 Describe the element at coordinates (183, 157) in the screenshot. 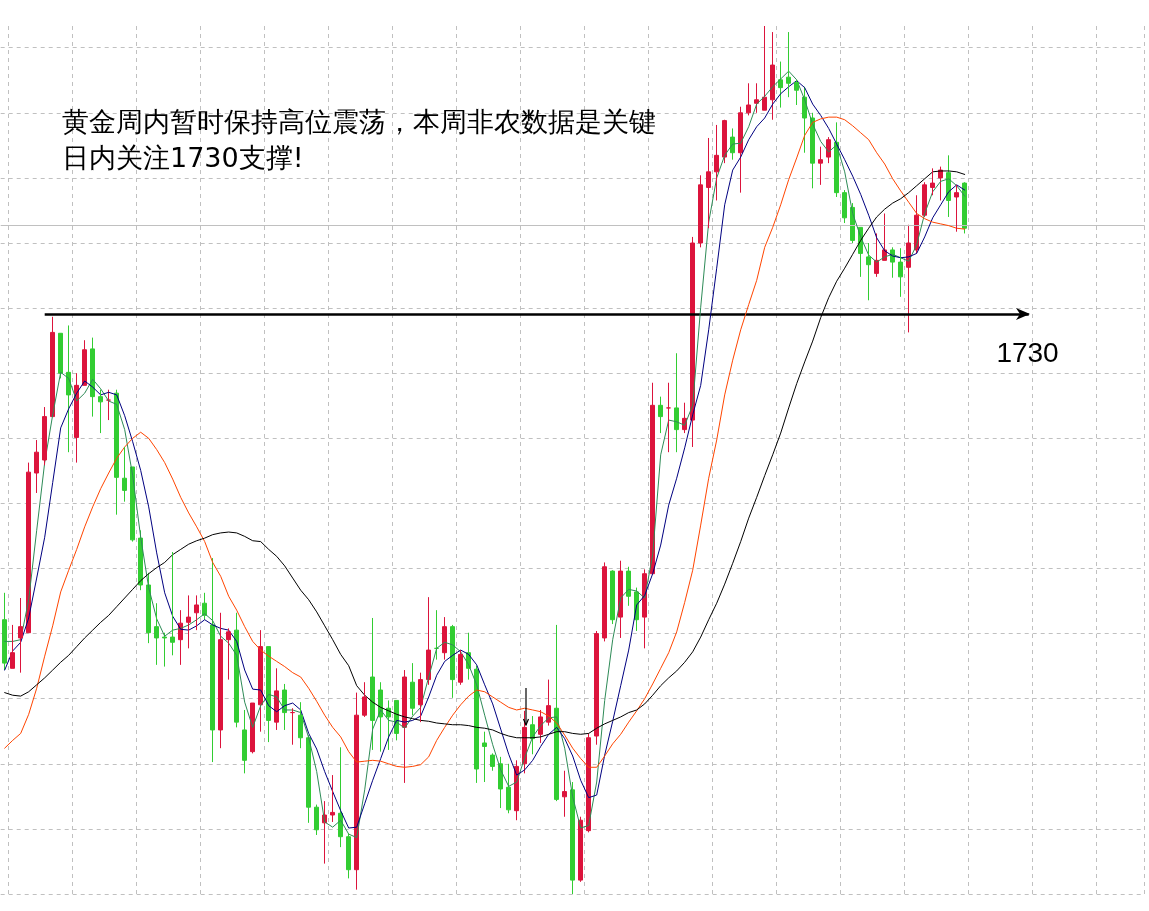

I see `annotation: 日内关注1730支撑!` at that location.